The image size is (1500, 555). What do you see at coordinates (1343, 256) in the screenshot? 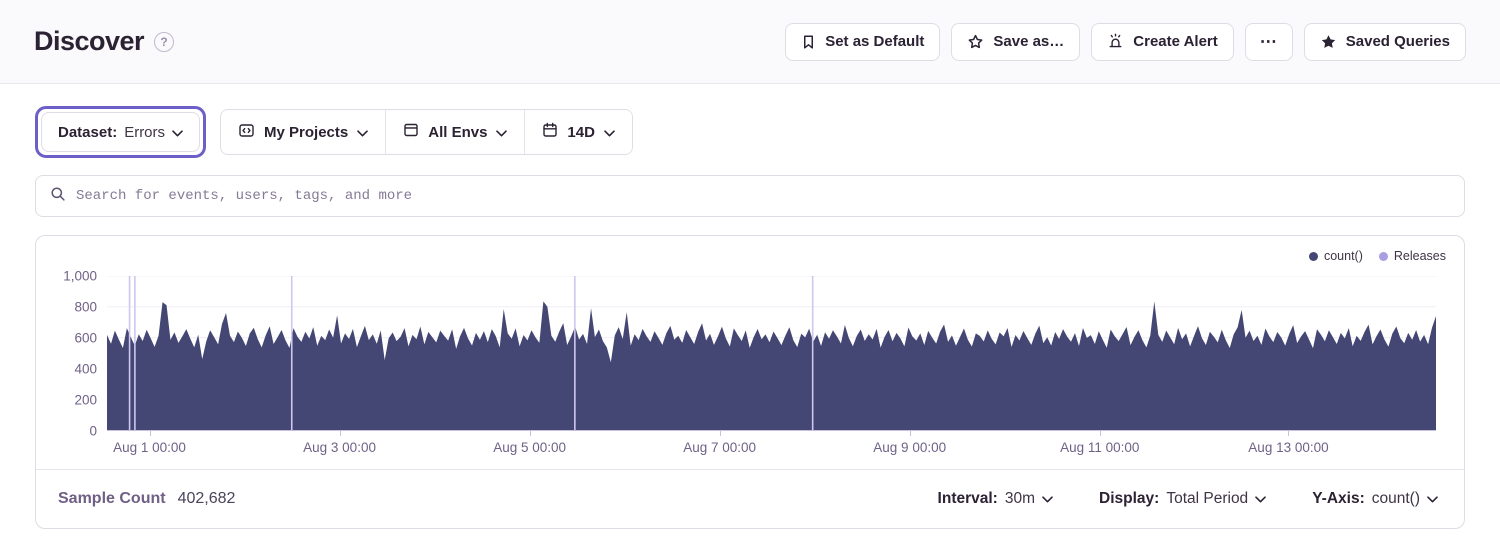
I see `legend-count-label: count()` at bounding box center [1343, 256].